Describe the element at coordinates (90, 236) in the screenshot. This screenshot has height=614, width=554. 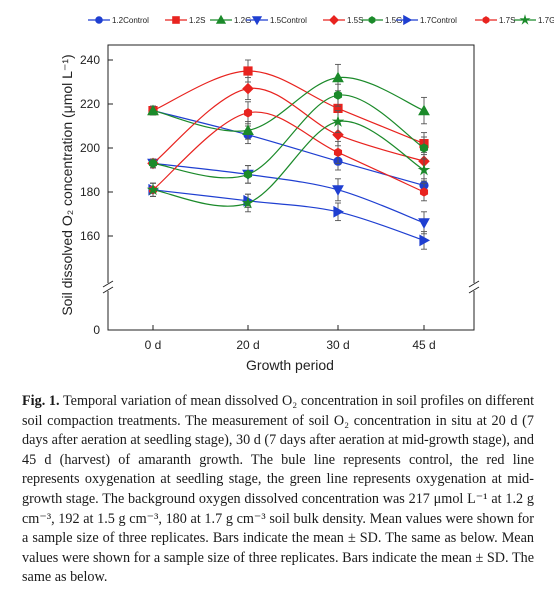
I see `y-tick-label: 160` at that location.